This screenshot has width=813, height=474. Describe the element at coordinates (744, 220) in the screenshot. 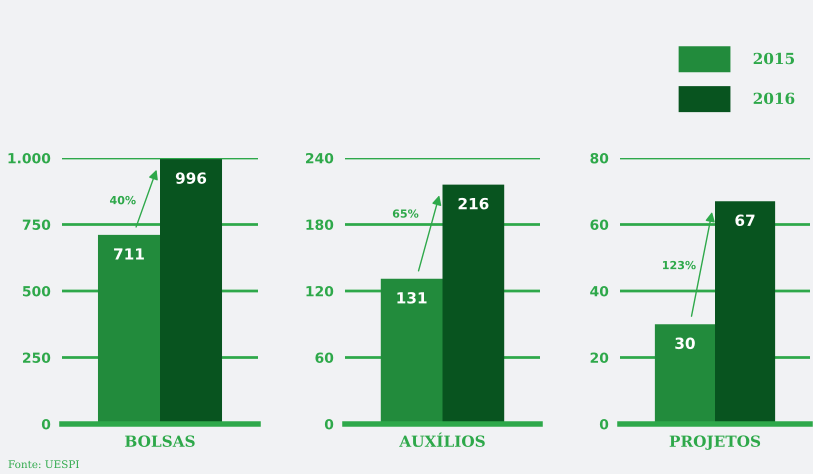

I see `data-label: 67` at that location.